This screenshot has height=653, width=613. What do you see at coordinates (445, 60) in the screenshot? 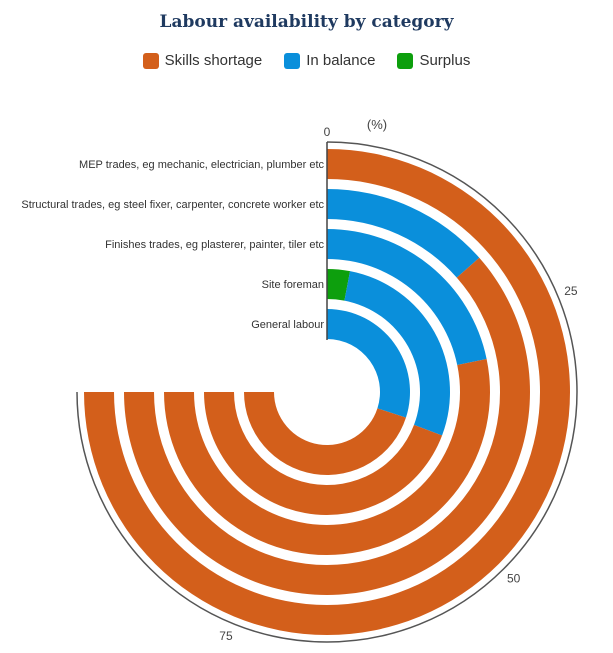
I see `legend-label-surplus: Surplus` at bounding box center [445, 60].